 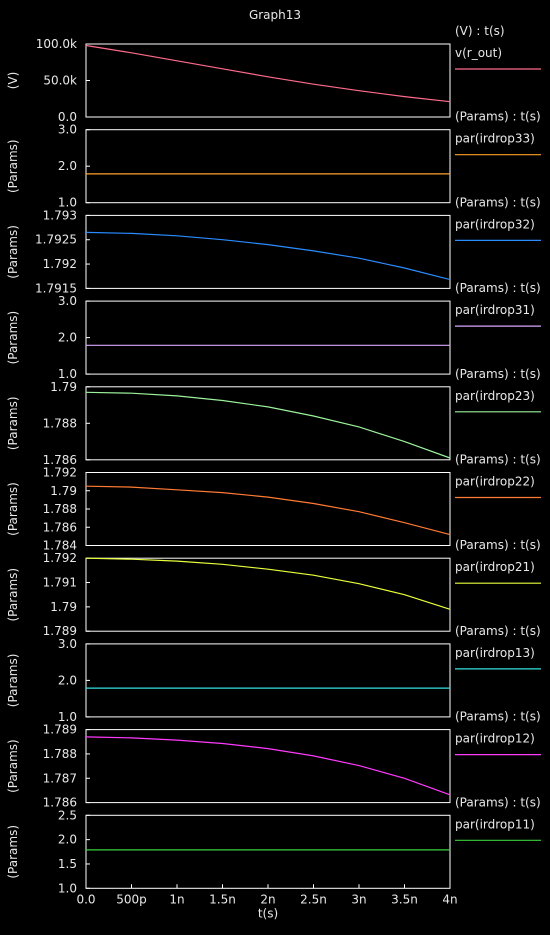 What do you see at coordinates (268, 913) in the screenshot?
I see `x-axis-label: t(s)` at bounding box center [268, 913].